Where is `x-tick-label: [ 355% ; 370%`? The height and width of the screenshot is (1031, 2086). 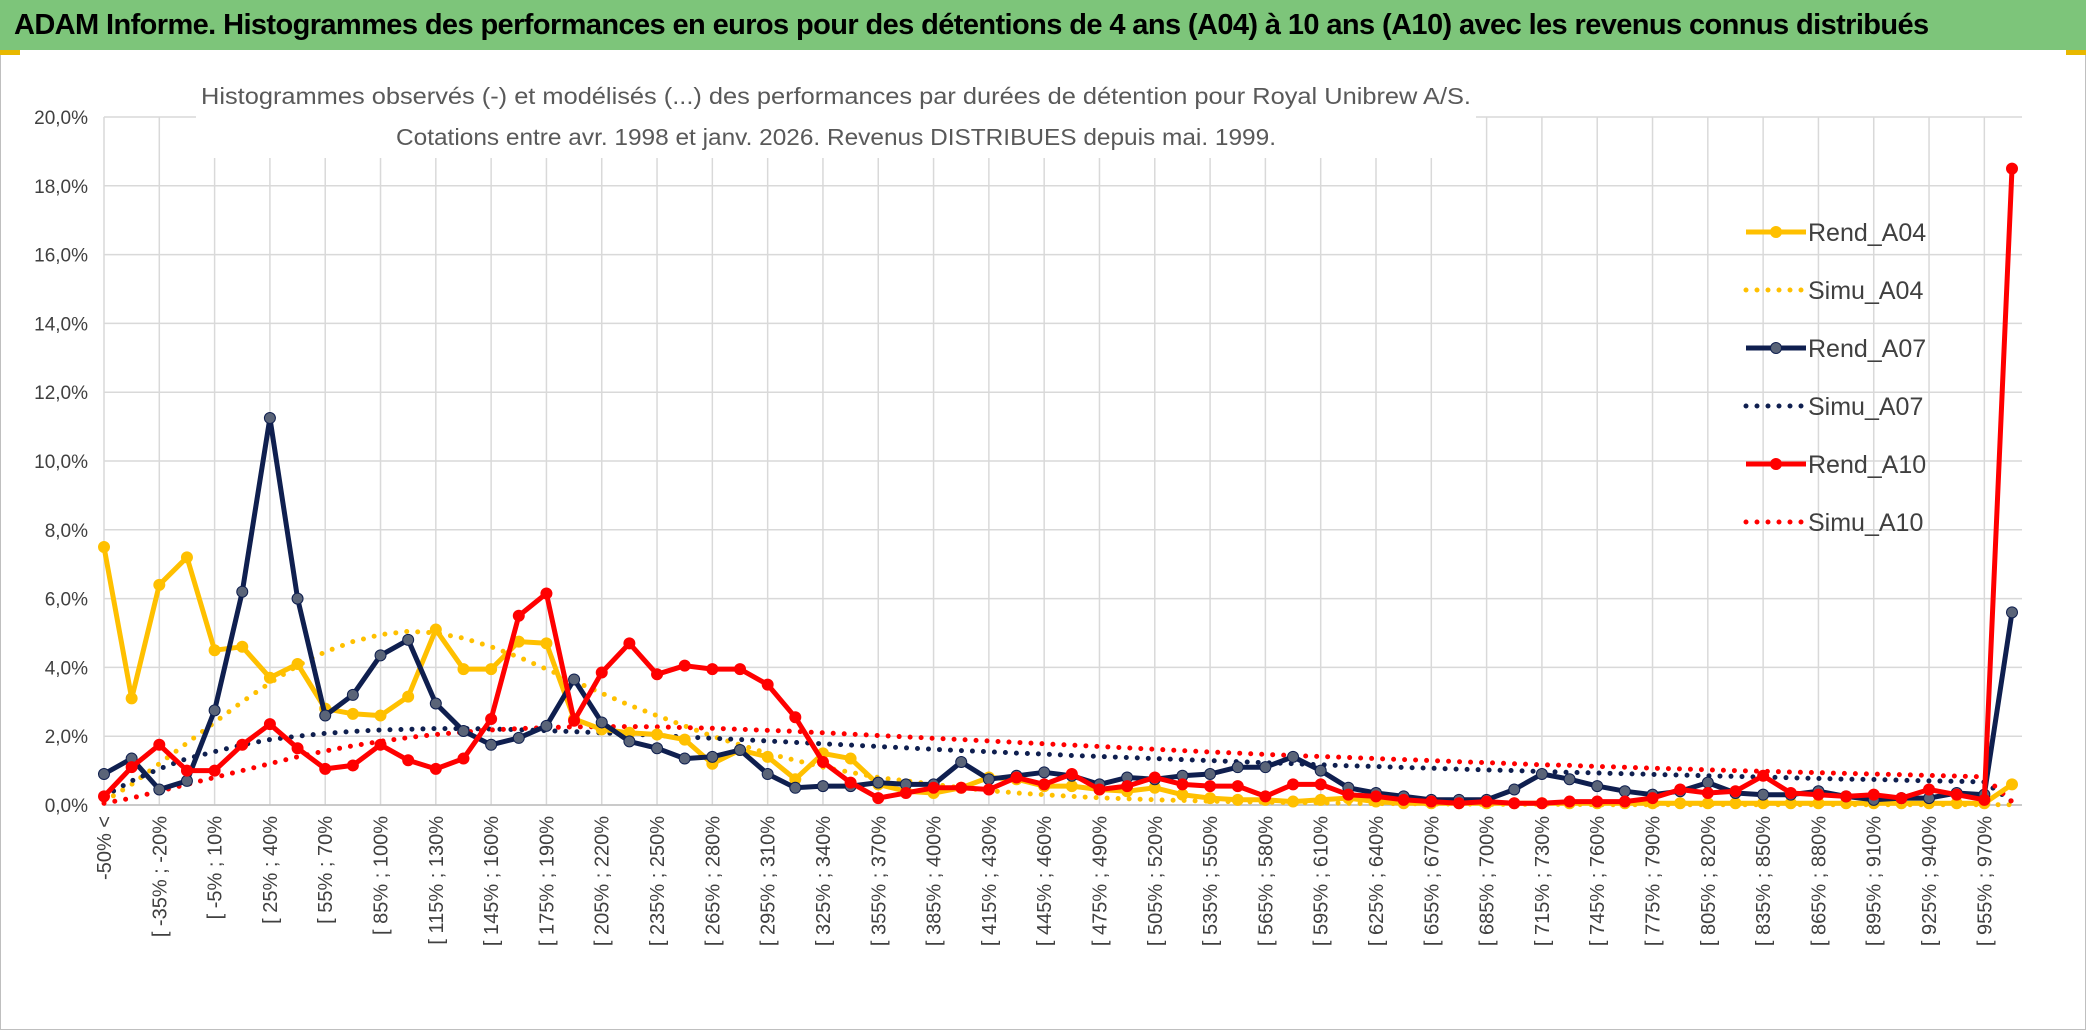 x-tick-label: [ 355% ; 370% is located at coordinates (879, 881).